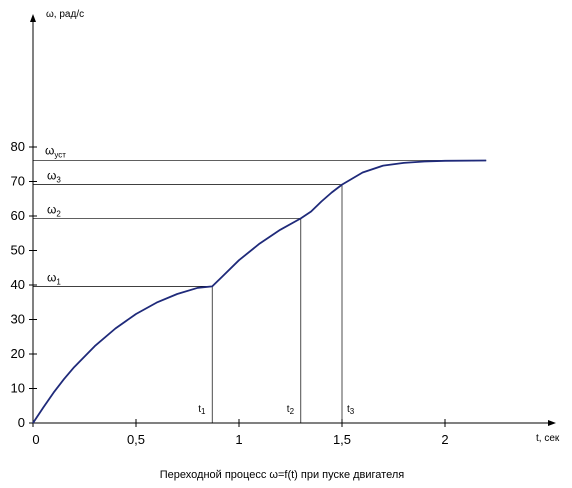  Describe the element at coordinates (58, 180) in the screenshot. I see `omega-subscript: 3` at that location.